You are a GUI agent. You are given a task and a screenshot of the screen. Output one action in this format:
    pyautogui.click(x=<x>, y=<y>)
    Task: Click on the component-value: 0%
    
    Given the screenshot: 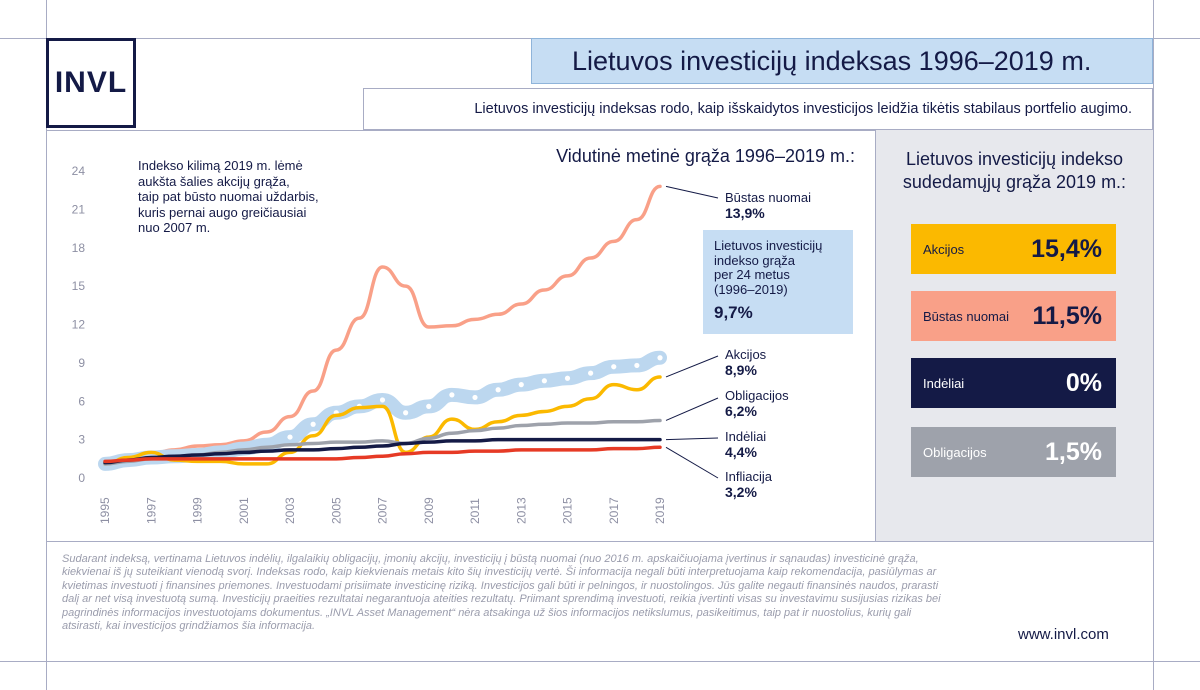 What is the action you would take?
    pyautogui.click(x=1083, y=382)
    